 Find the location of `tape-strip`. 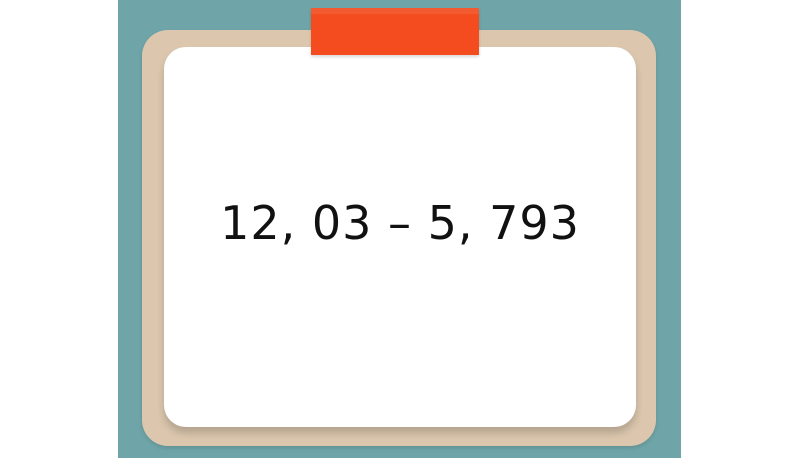

tape-strip is located at coordinates (395, 31).